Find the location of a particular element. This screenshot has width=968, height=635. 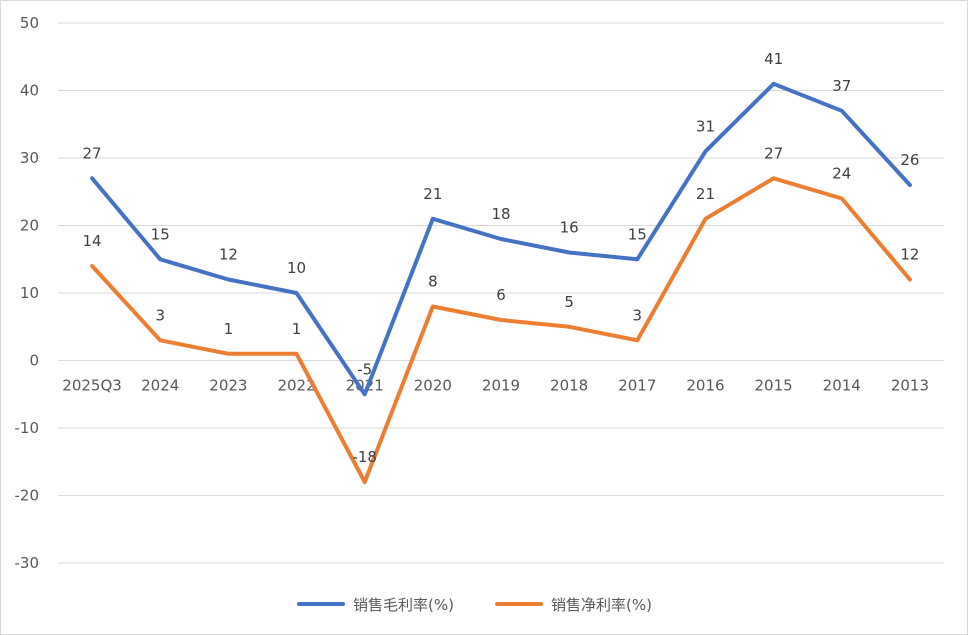

x-tick-label: 2019 is located at coordinates (501, 386).